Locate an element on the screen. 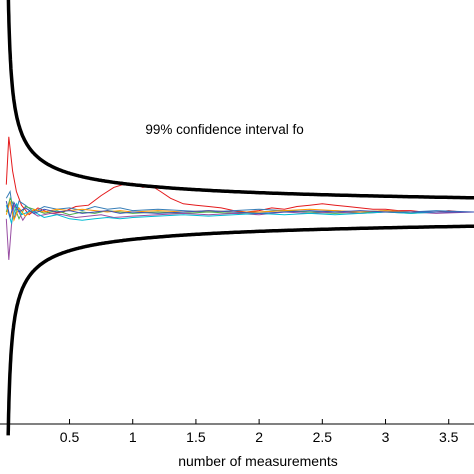 The width and height of the screenshot is (474, 474). x-tick-label-7: 3.5 is located at coordinates (449, 437).